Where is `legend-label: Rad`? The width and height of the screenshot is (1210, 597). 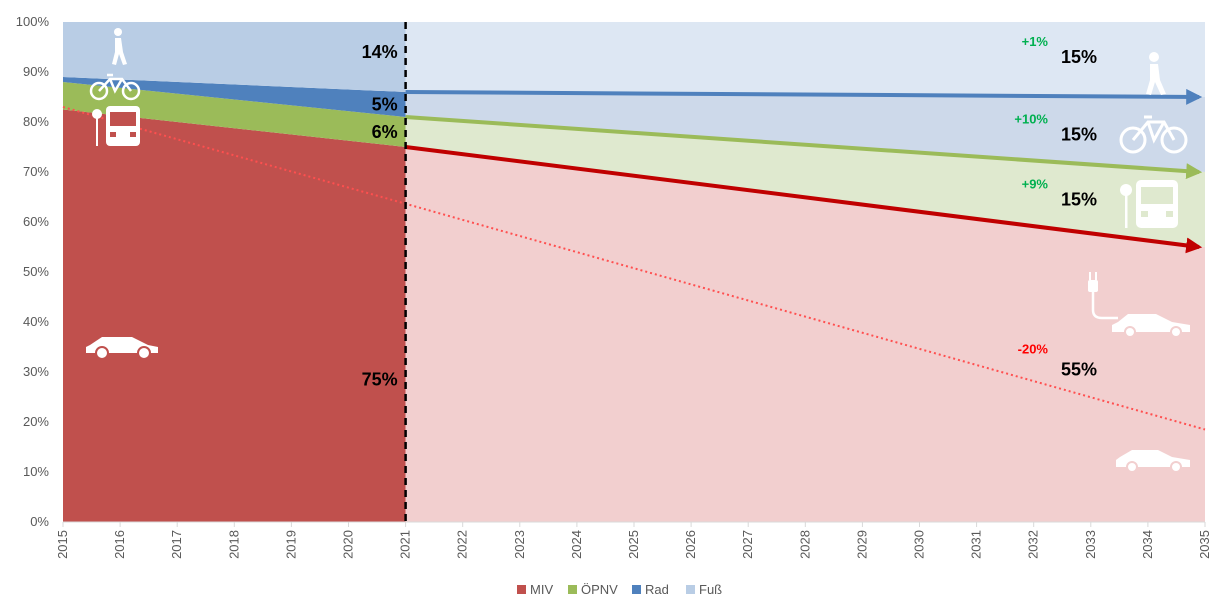
legend-label: Rad is located at coordinates (657, 589).